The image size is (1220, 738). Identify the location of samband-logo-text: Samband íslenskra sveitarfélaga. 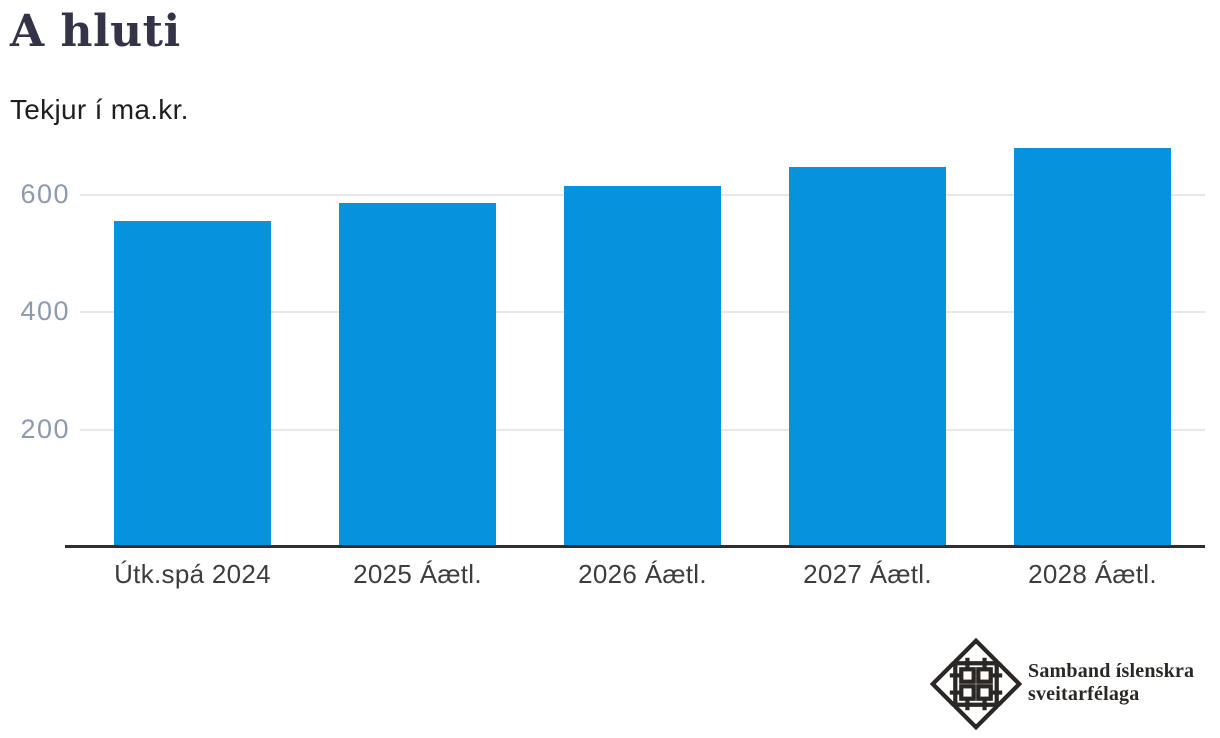
(1111, 683).